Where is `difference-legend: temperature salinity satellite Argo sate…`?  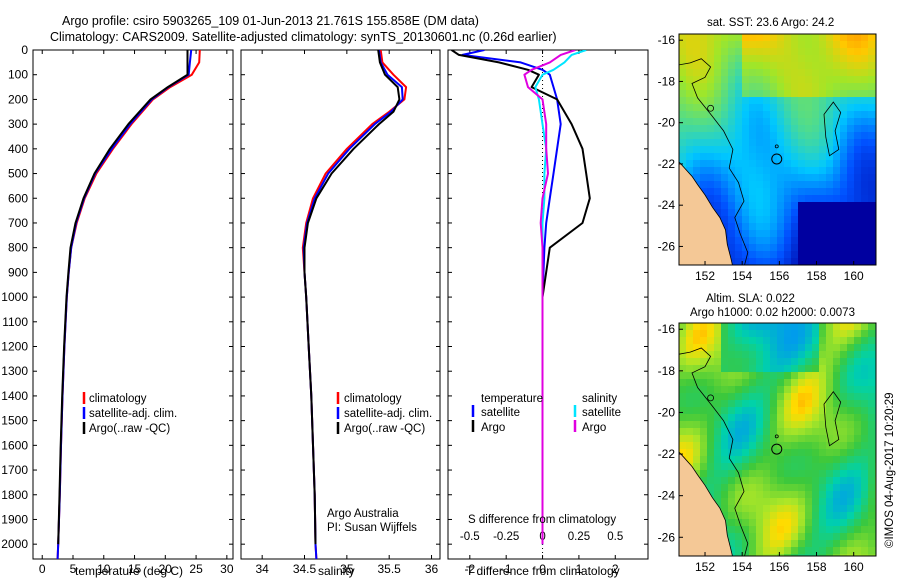 difference-legend: temperature salinity satellite Argo sate… is located at coordinates (546, 413).